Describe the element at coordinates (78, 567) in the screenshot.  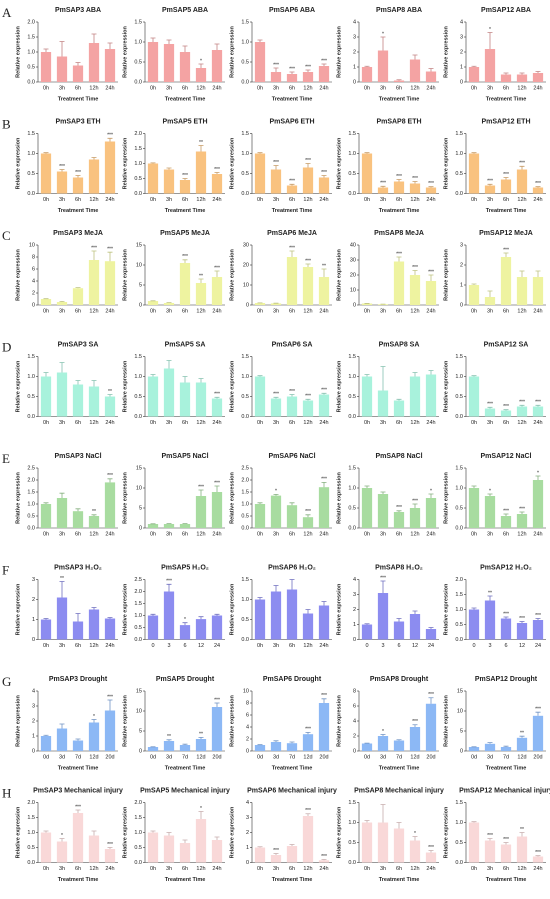
I see `chart-title: PmSAP3 H₂O₂` at that location.